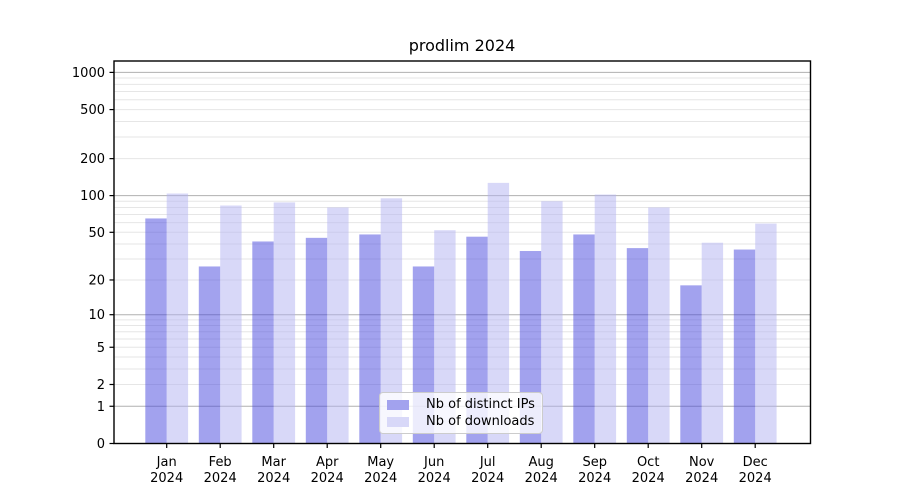  What do you see at coordinates (541, 462) in the screenshot?
I see `x-tick-label-month: Aug` at bounding box center [541, 462].